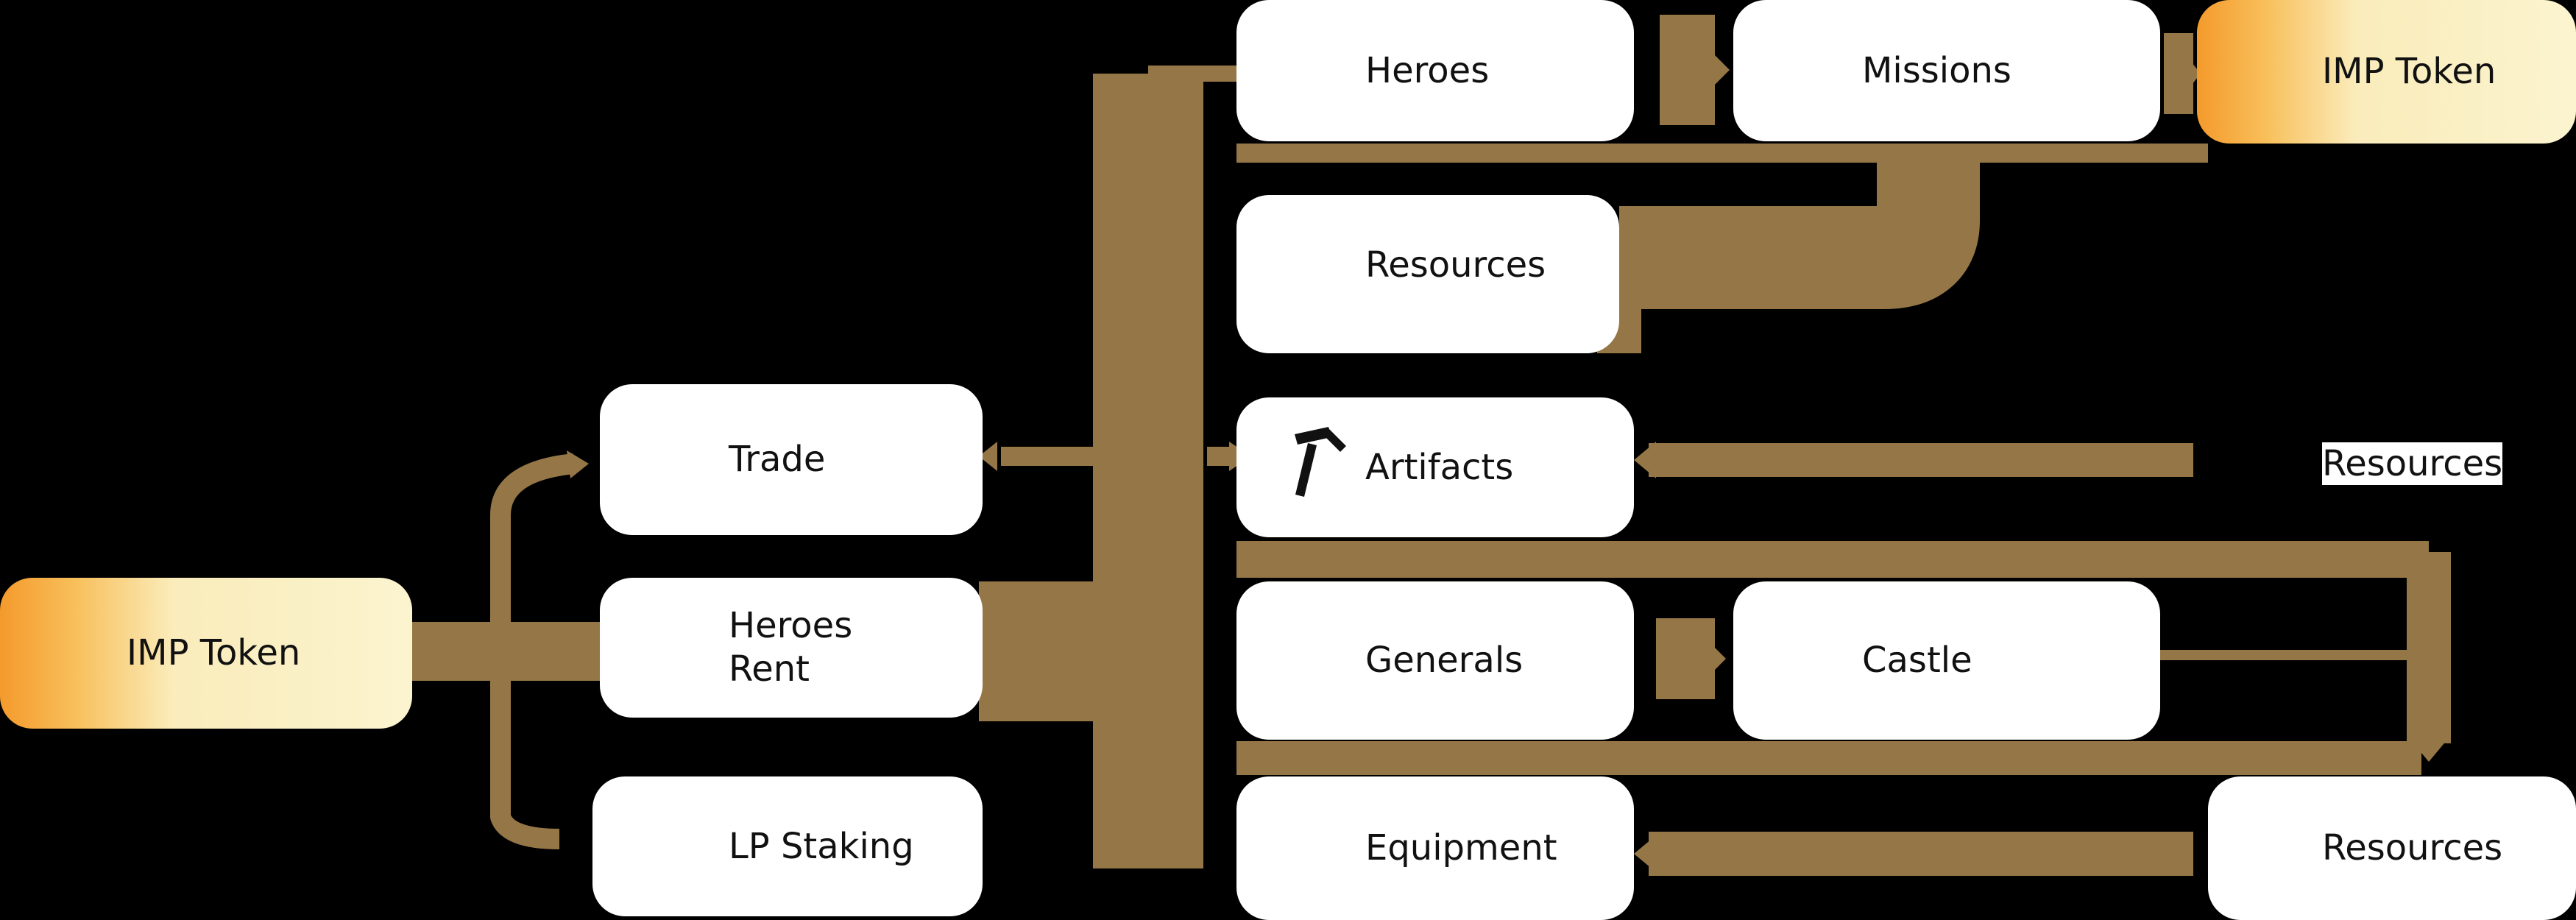 This screenshot has height=920, width=2576. I want to click on edge-missions-resources, so click(1799, 233).